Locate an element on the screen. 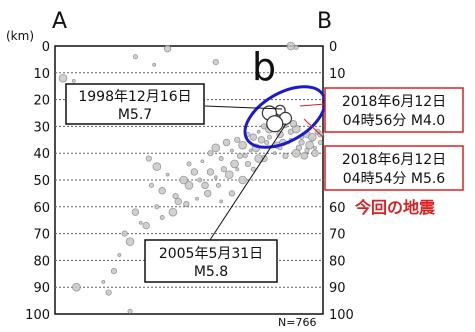 The image size is (475, 332). label-1998-date: 1998年12月16日 is located at coordinates (134, 97).